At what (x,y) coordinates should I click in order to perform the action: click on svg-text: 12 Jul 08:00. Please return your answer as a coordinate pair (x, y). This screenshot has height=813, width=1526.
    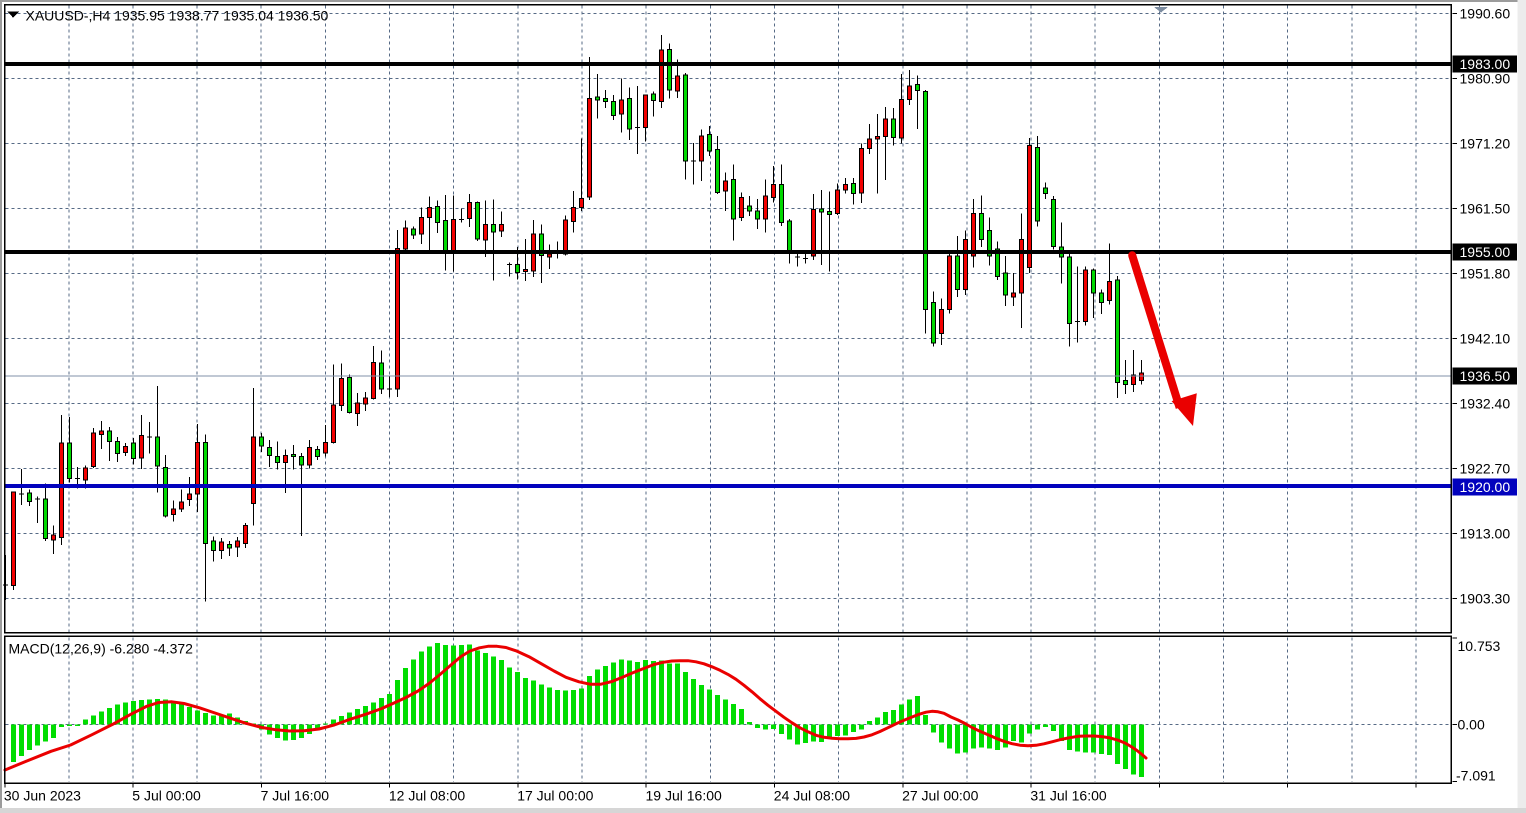
    Looking at the image, I should click on (427, 796).